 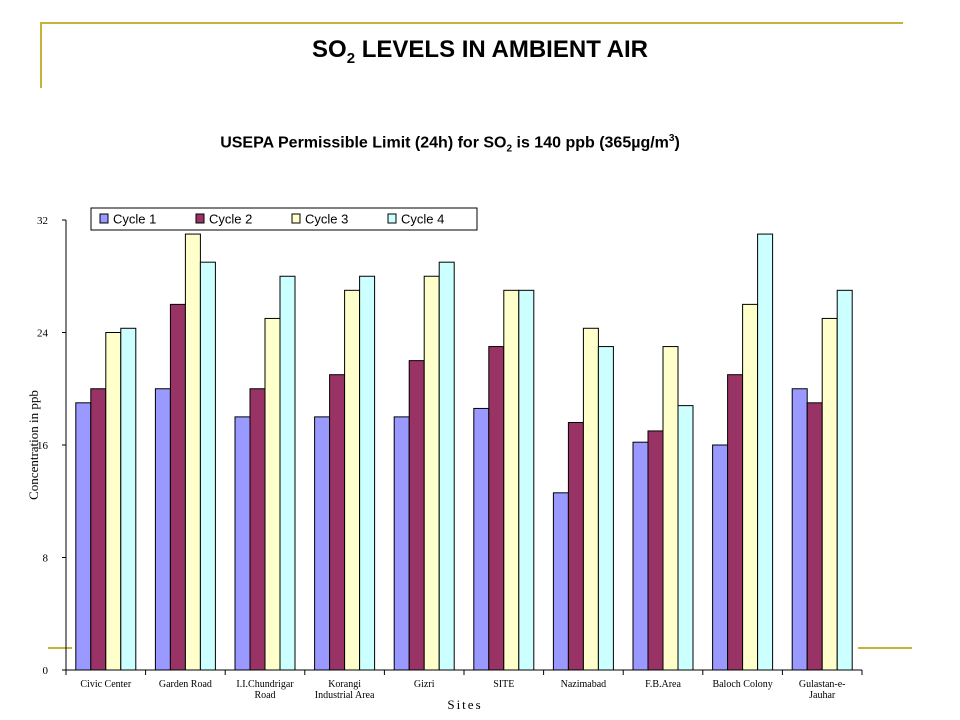 What do you see at coordinates (105, 684) in the screenshot?
I see `x-category-label: Civic Center` at bounding box center [105, 684].